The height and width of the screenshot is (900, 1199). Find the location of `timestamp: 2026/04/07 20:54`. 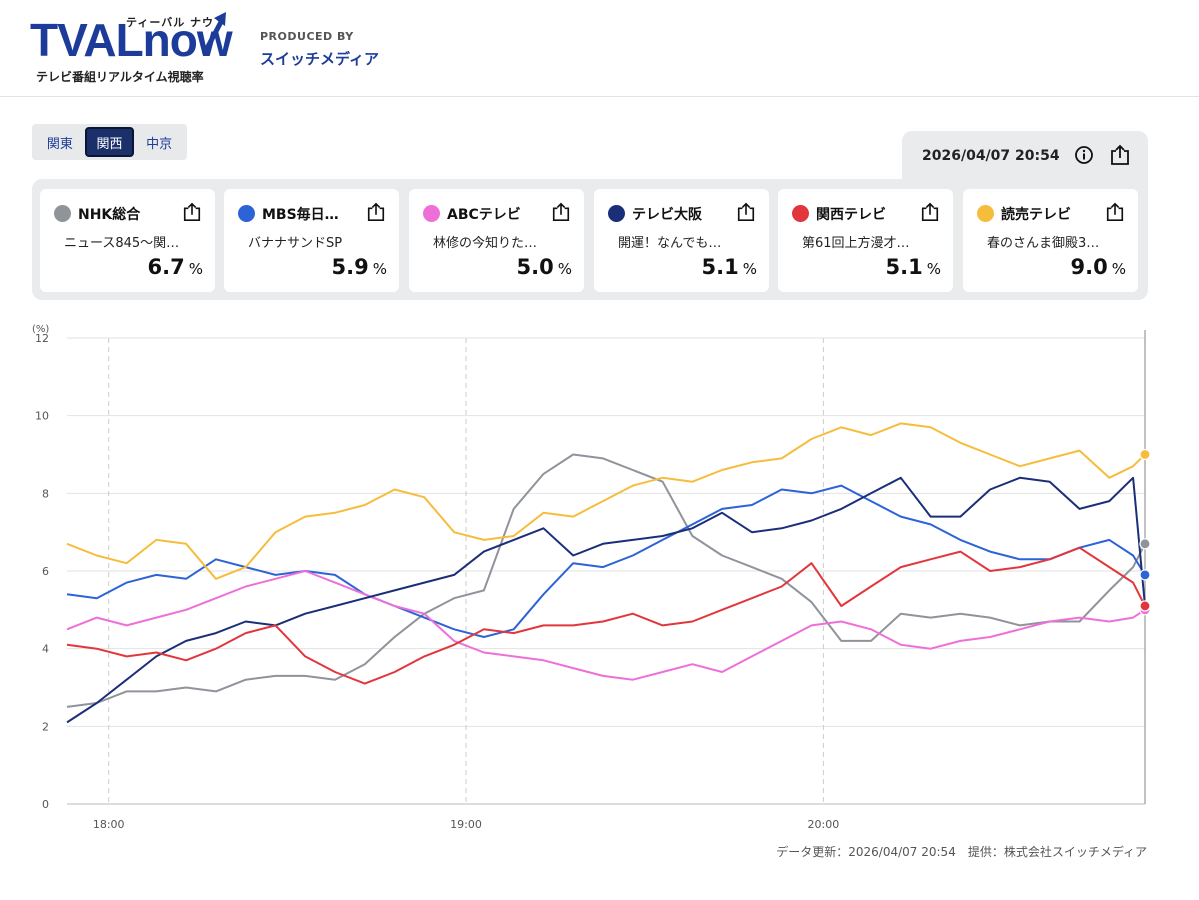

timestamp: 2026/04/07 20:54 is located at coordinates (991, 156).